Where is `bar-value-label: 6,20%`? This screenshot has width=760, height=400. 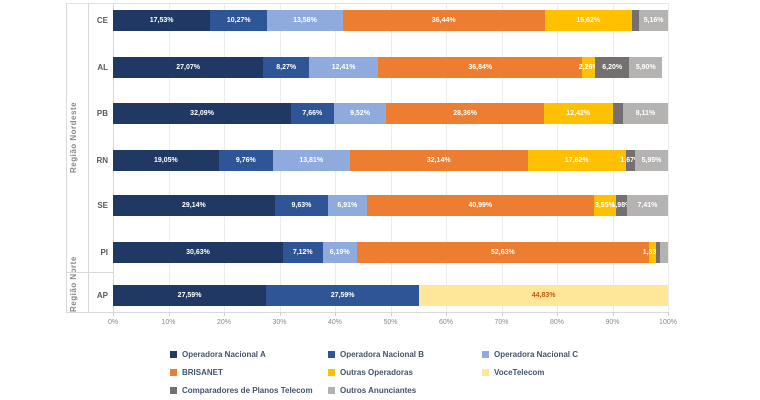
bar-value-label: 6,20% is located at coordinates (612, 67).